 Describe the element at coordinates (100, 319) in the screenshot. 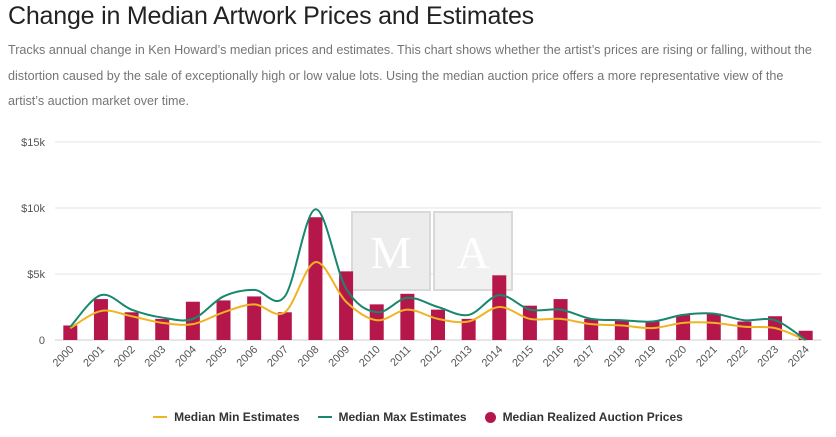

I see `bar-2001` at that location.